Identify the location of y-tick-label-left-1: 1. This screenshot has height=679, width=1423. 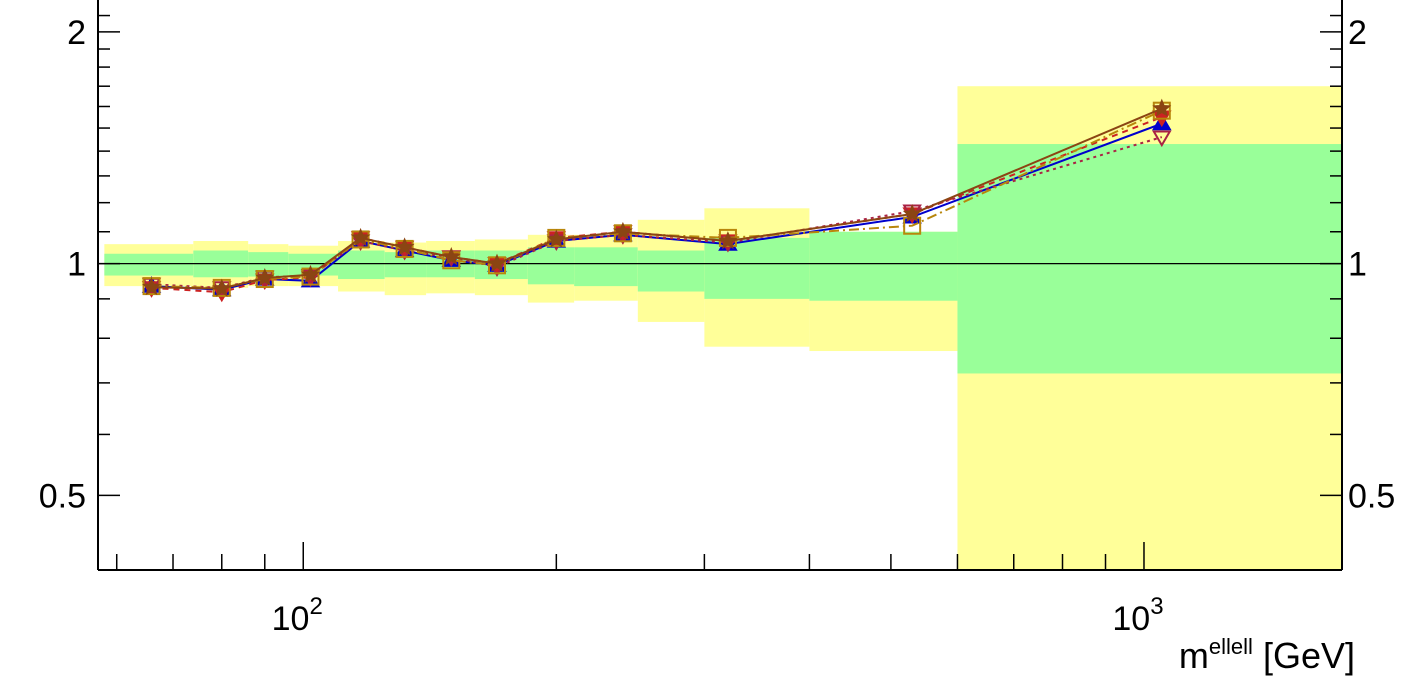
(76, 265).